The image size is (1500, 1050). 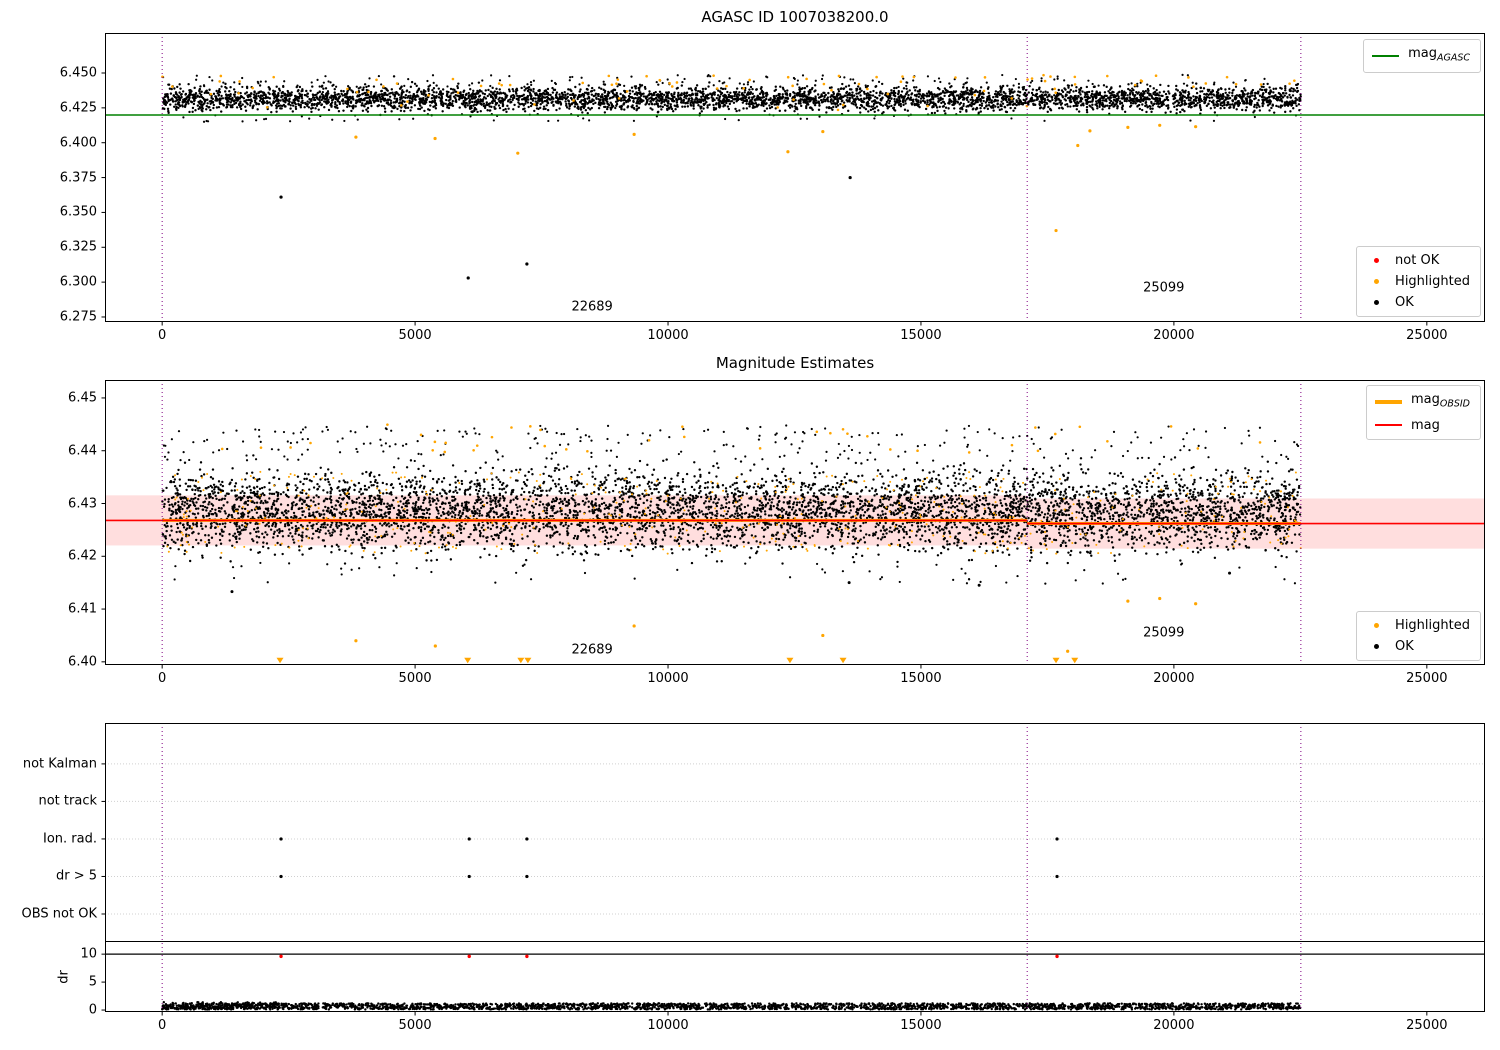 I want to click on legend-item: mag, so click(x=1422, y=425).